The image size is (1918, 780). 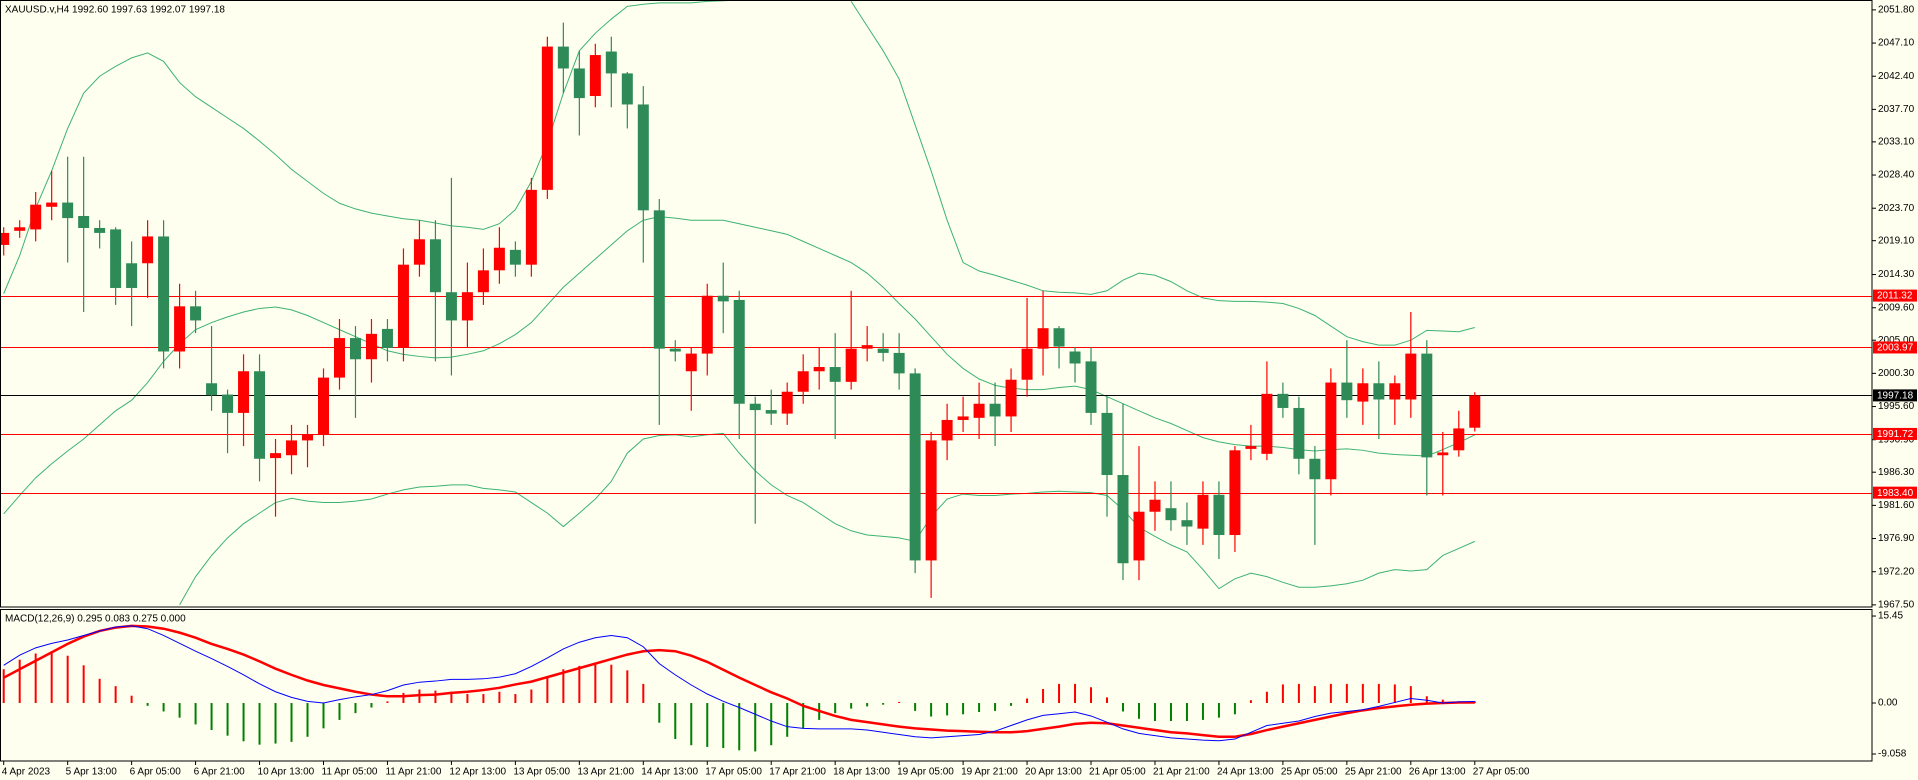 What do you see at coordinates (1888, 703) in the screenshot?
I see `y-tick-label: 0.00` at bounding box center [1888, 703].